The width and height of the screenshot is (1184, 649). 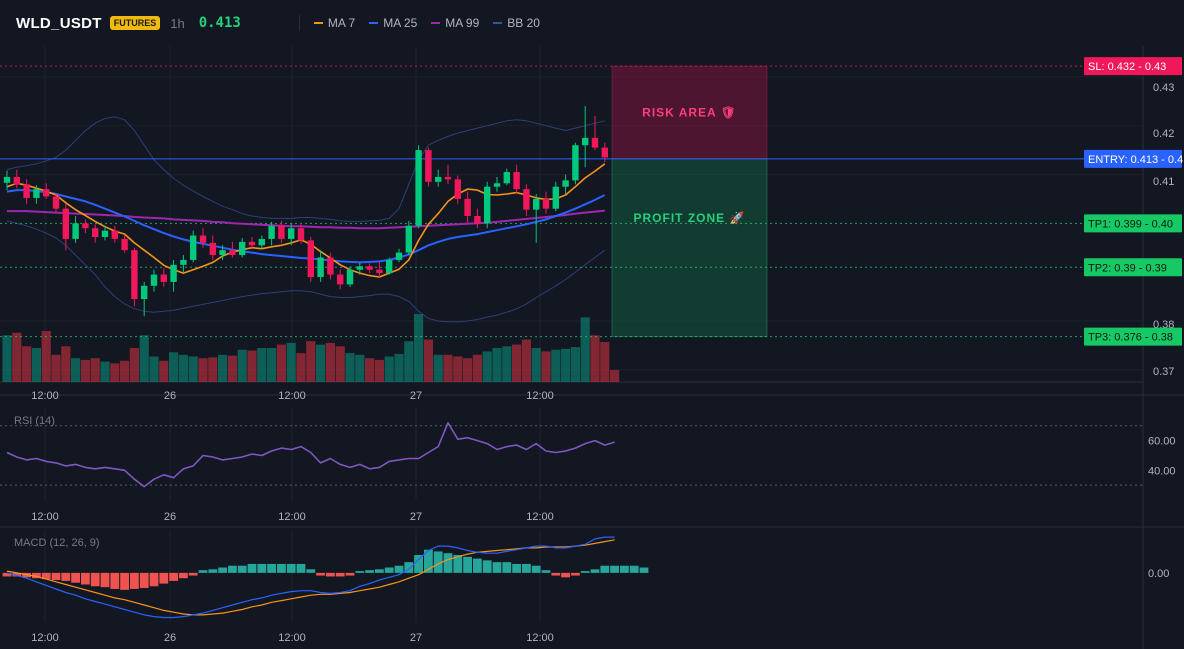 I want to click on tp1-price-tag-bg, so click(x=1133, y=223).